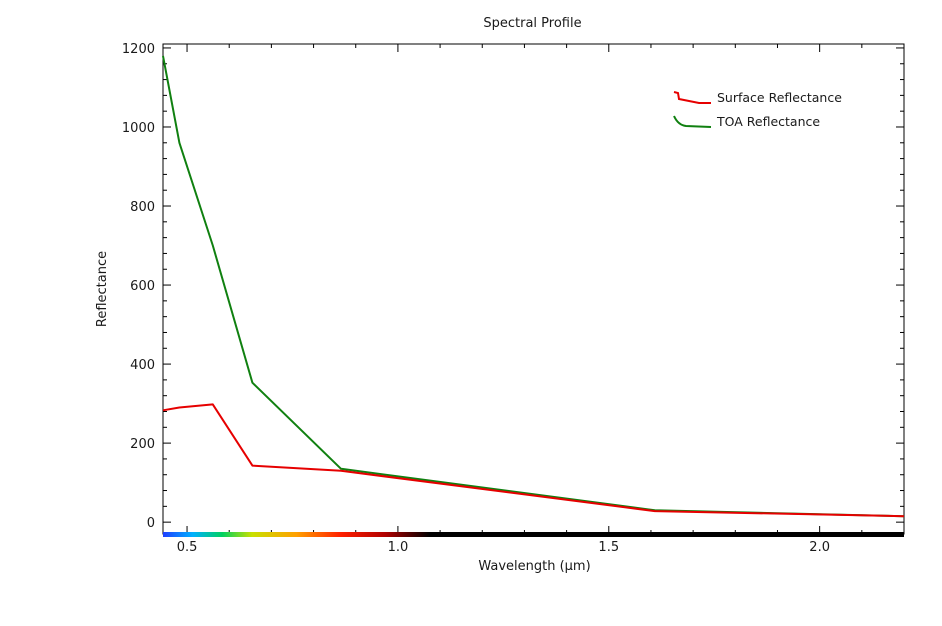  Describe the element at coordinates (151, 523) in the screenshot. I see `y-tick-label: 0` at that location.